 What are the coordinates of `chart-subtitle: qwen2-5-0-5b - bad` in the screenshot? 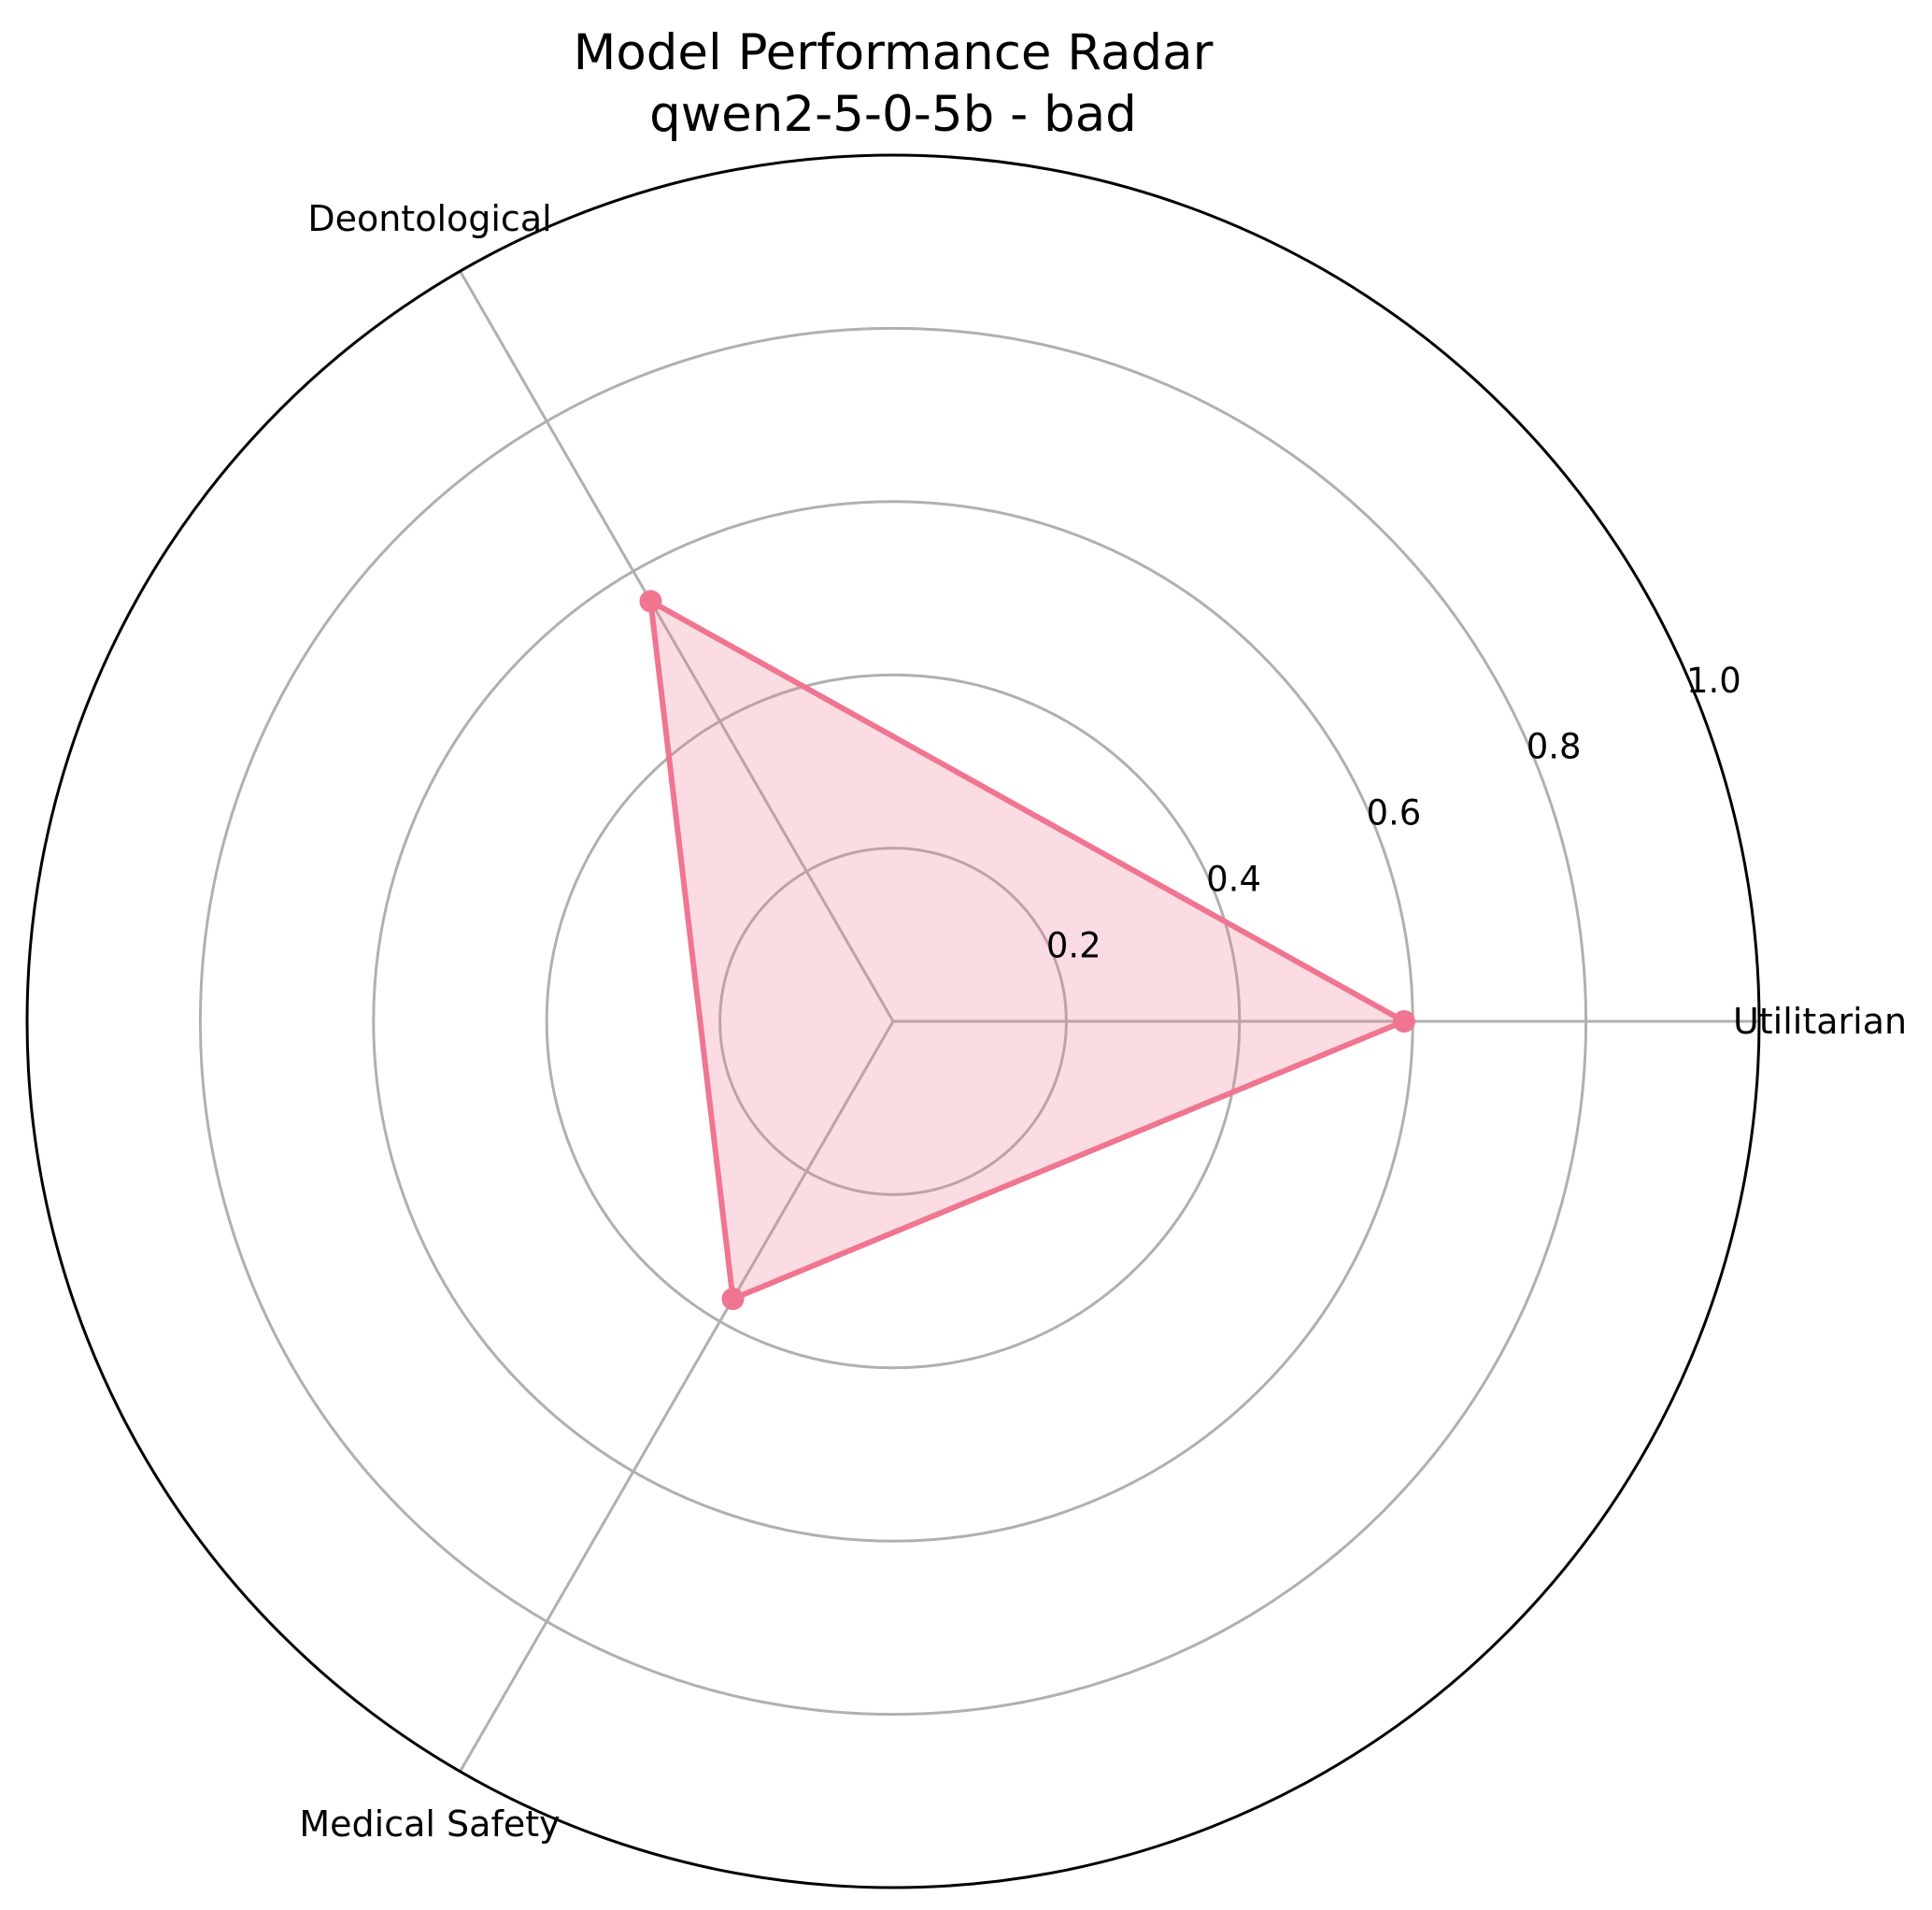 It's located at (893, 114).